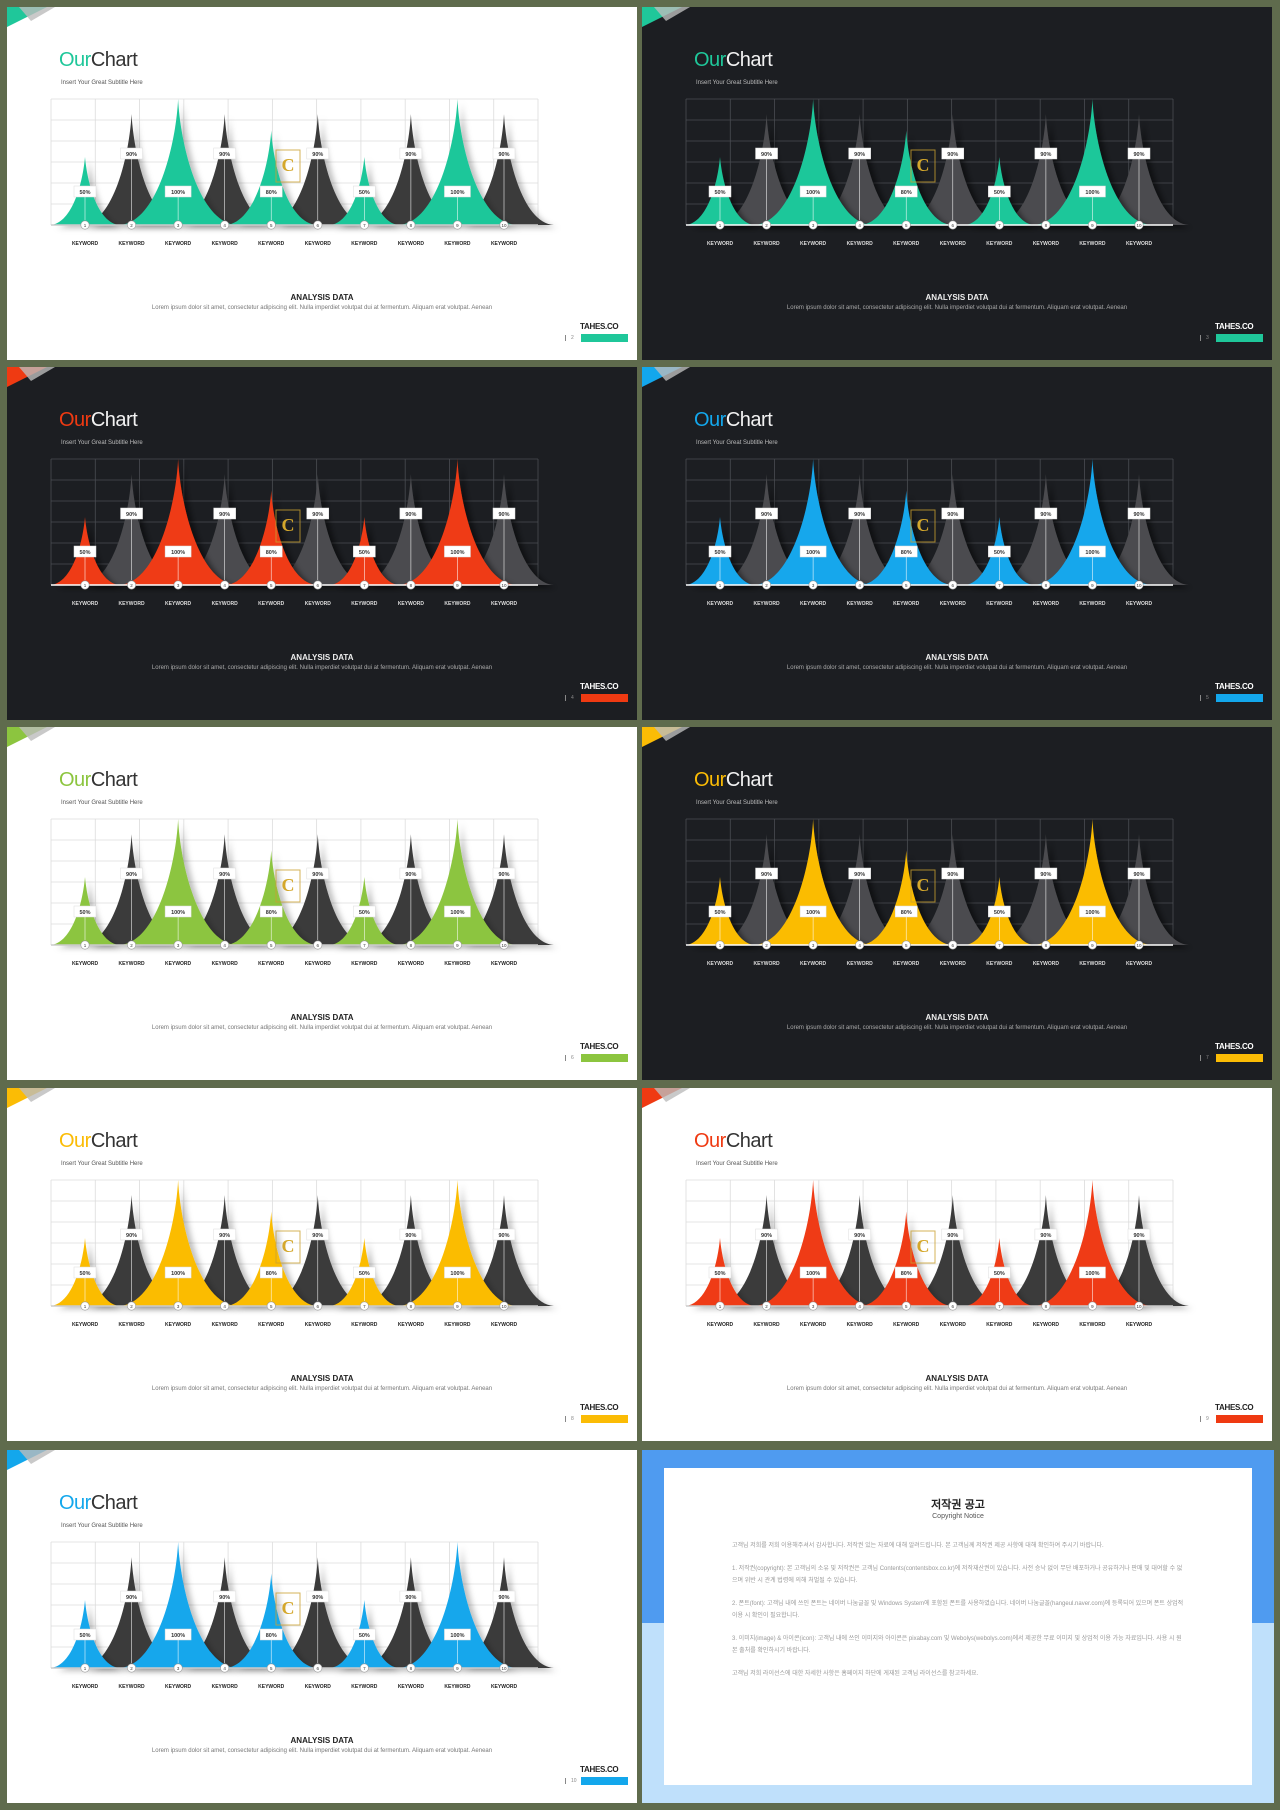  I want to click on content-logo-icon: C, so click(923, 526).